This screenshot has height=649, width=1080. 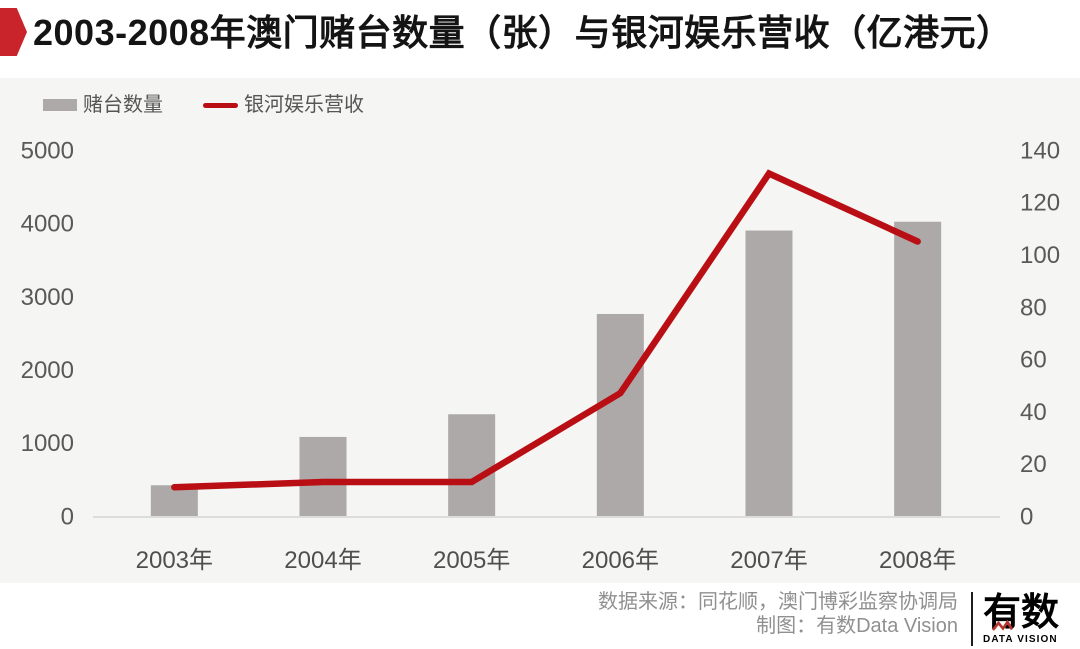 I want to click on legend-label-tables: 赌台数量, so click(x=123, y=105).